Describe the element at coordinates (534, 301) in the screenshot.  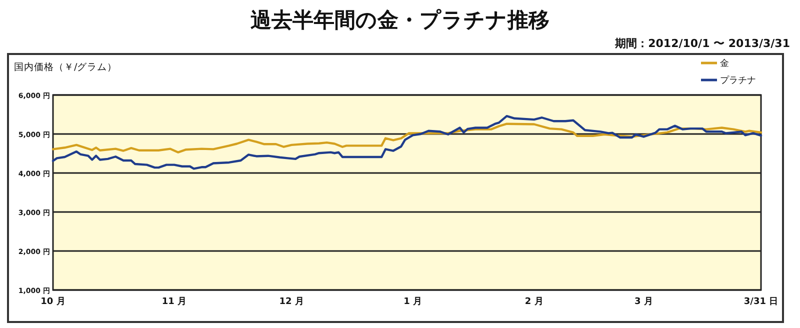
I see `x-tick-label: 2 月` at that location.